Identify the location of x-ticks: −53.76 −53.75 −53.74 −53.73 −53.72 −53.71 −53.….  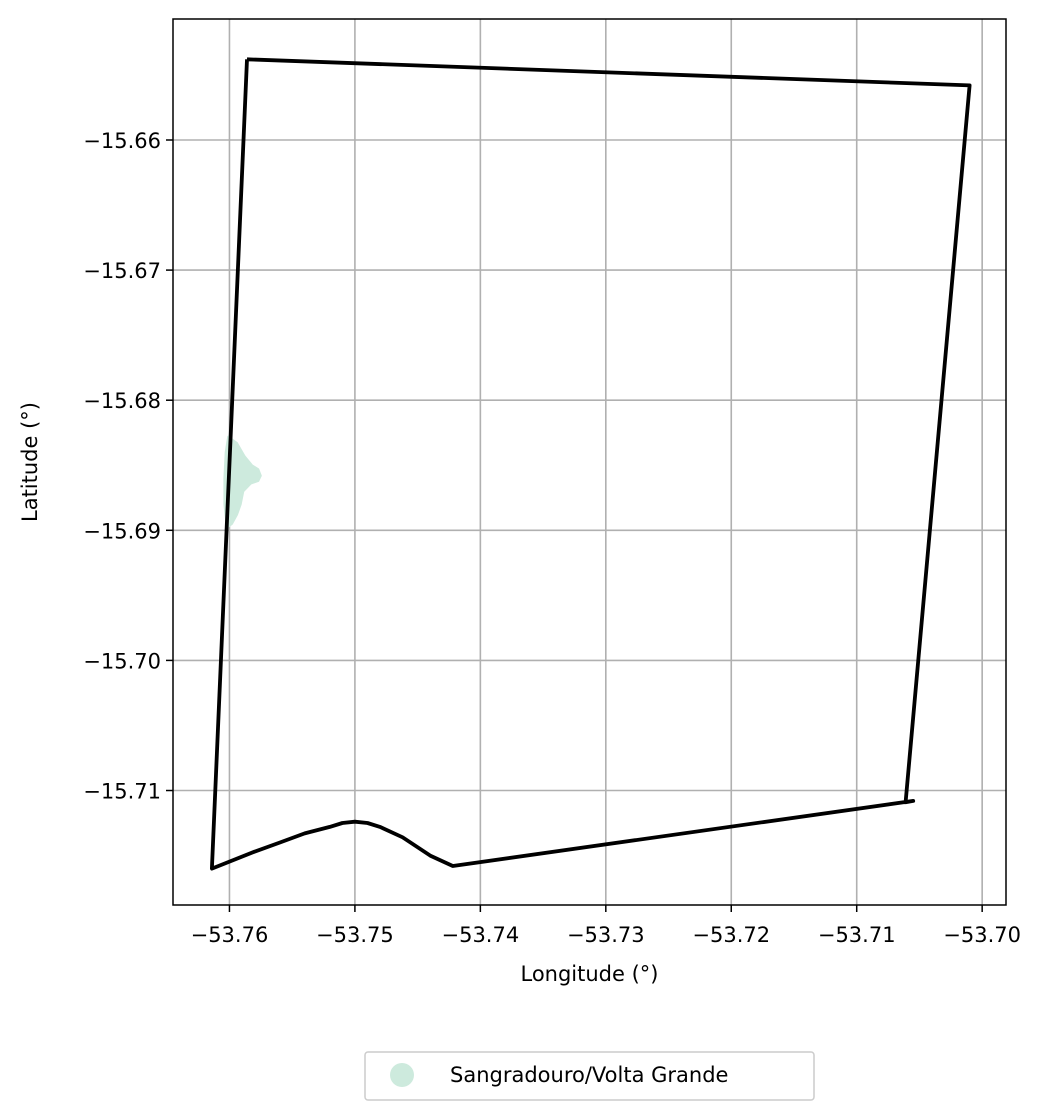
(606, 926).